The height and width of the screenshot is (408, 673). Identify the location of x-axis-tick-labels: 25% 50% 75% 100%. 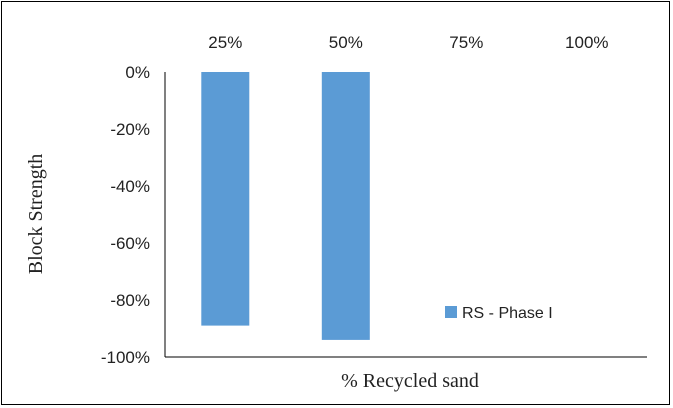
(408, 42).